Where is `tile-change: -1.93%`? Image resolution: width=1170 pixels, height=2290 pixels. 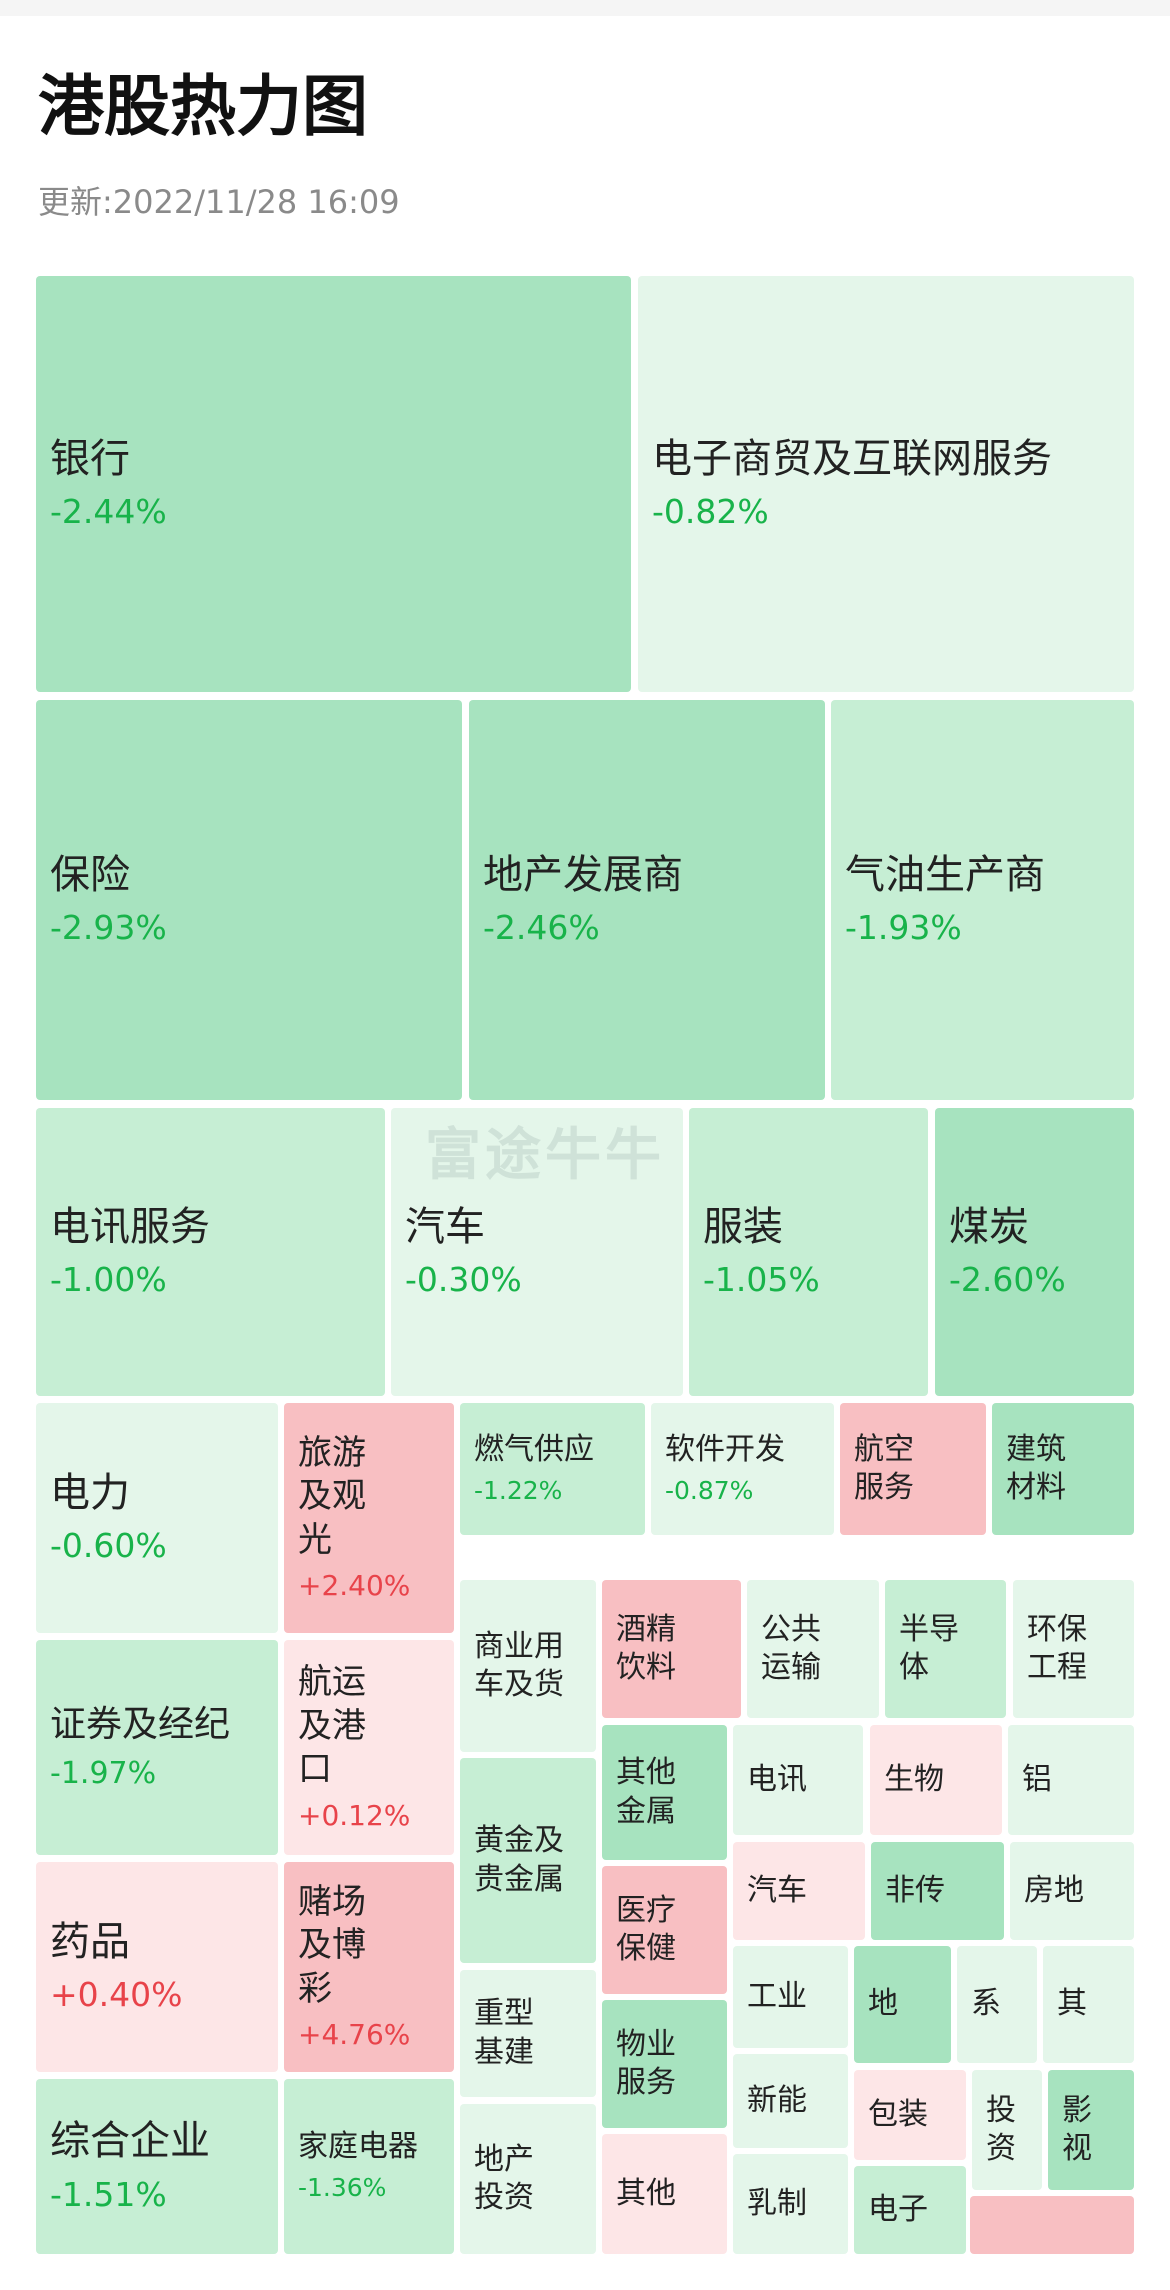
tile-change: -1.93% is located at coordinates (903, 928).